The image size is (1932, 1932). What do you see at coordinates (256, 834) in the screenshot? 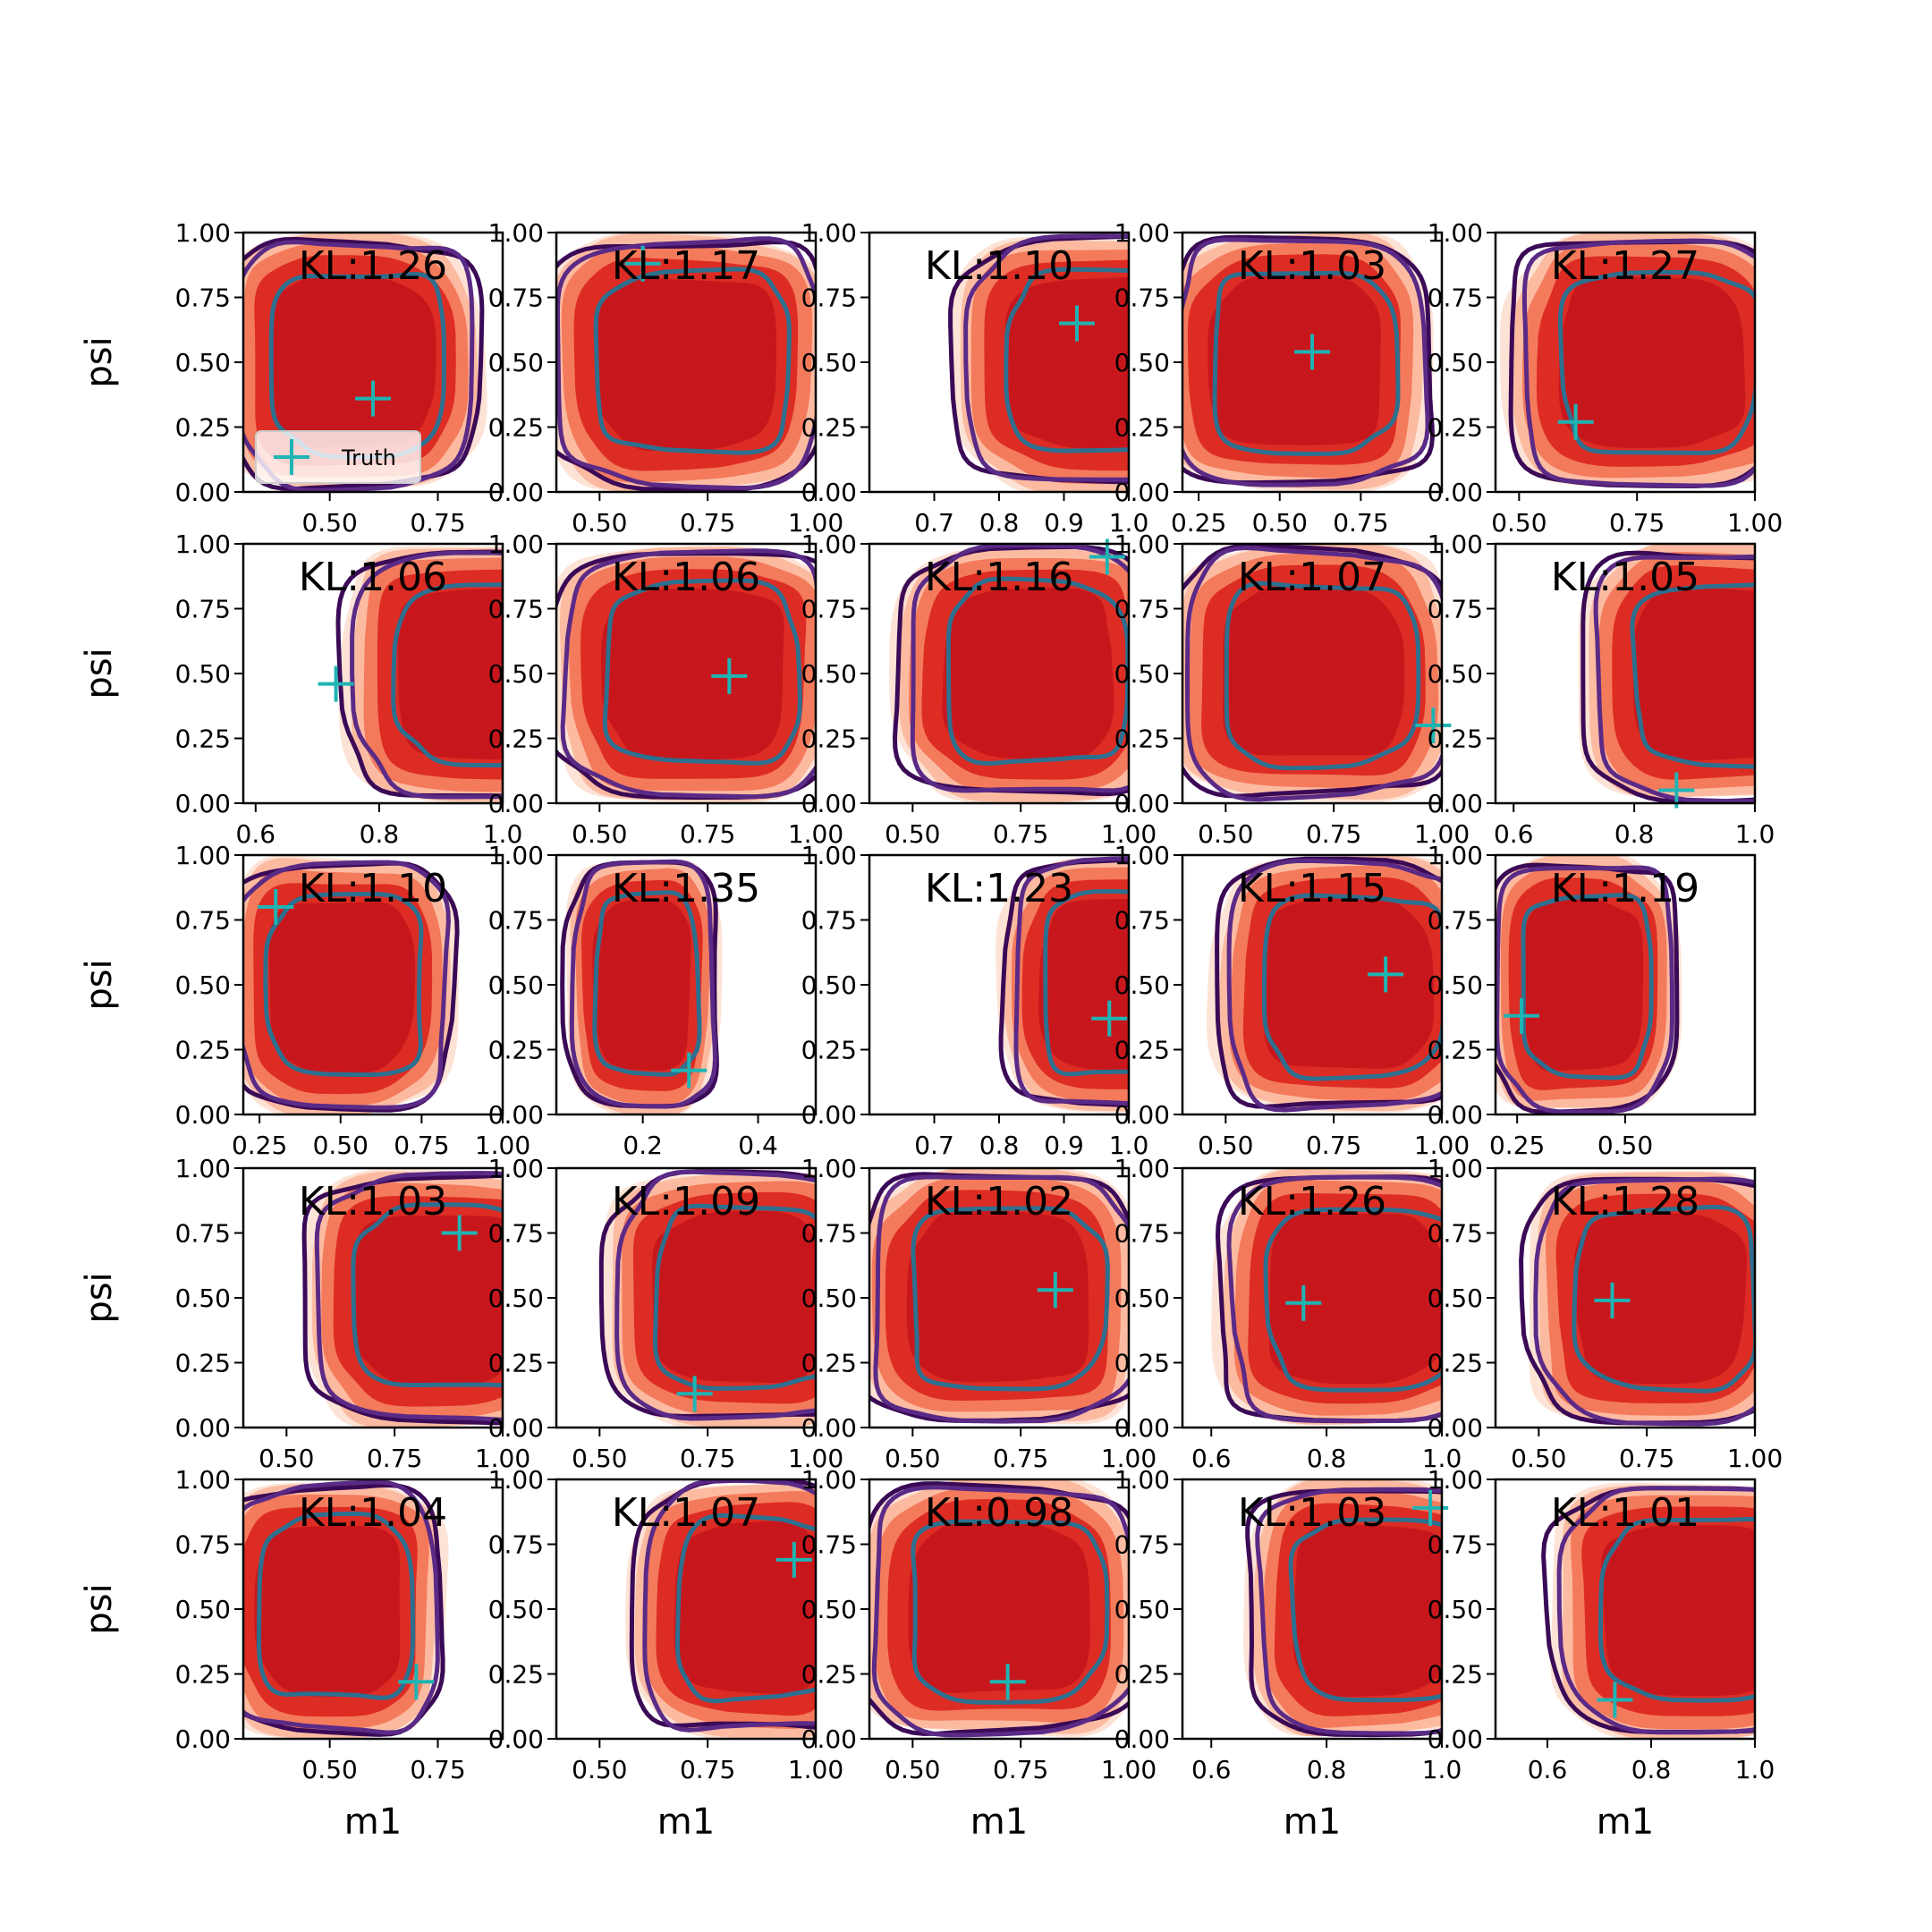
I see `x-tick-label: 0.6` at bounding box center [256, 834].